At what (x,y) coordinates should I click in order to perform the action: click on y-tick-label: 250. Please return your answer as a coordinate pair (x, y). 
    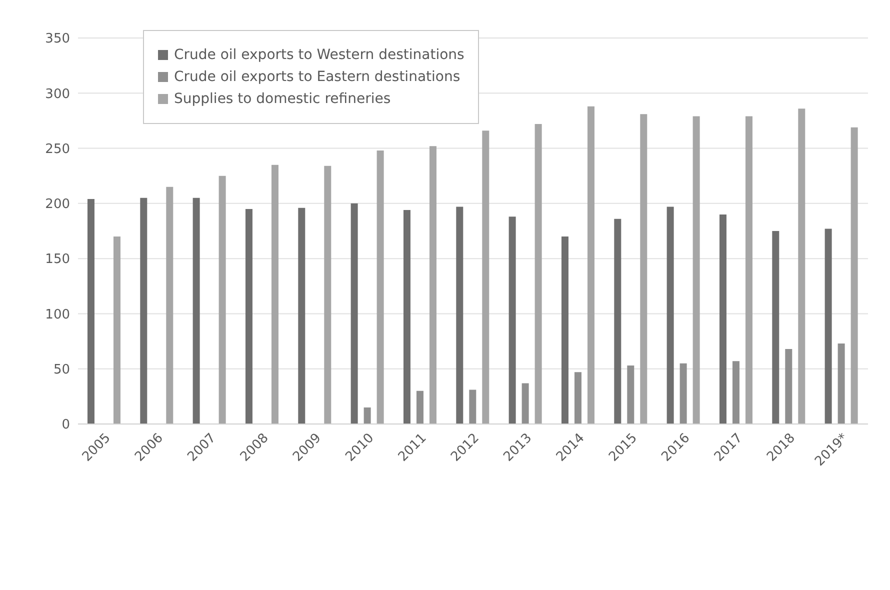
    Looking at the image, I should click on (57, 149).